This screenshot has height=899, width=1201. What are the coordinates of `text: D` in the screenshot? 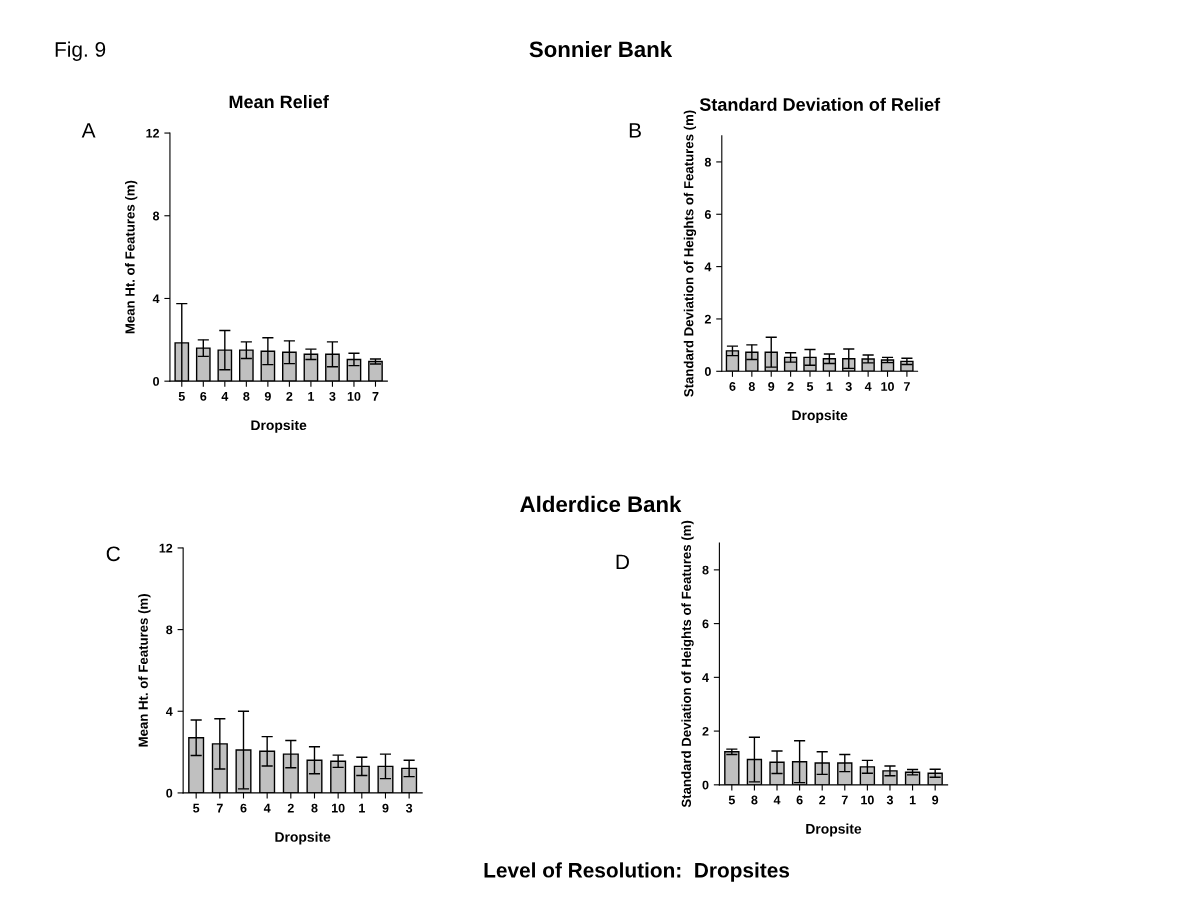 It's located at (622, 562).